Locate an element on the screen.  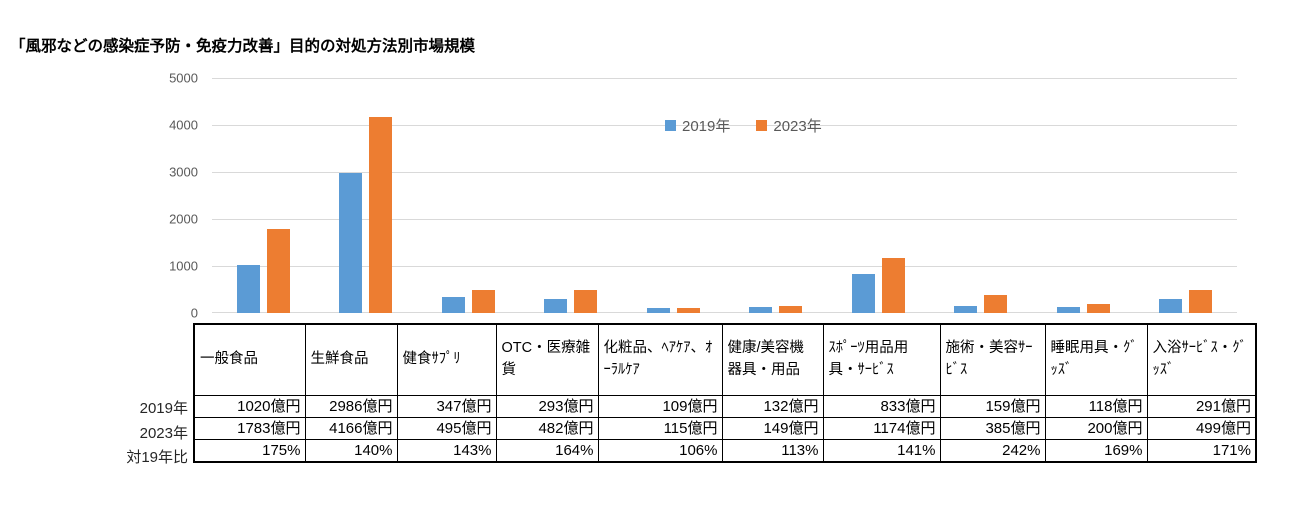
bar-2023年-c2 is located at coordinates (483, 301).